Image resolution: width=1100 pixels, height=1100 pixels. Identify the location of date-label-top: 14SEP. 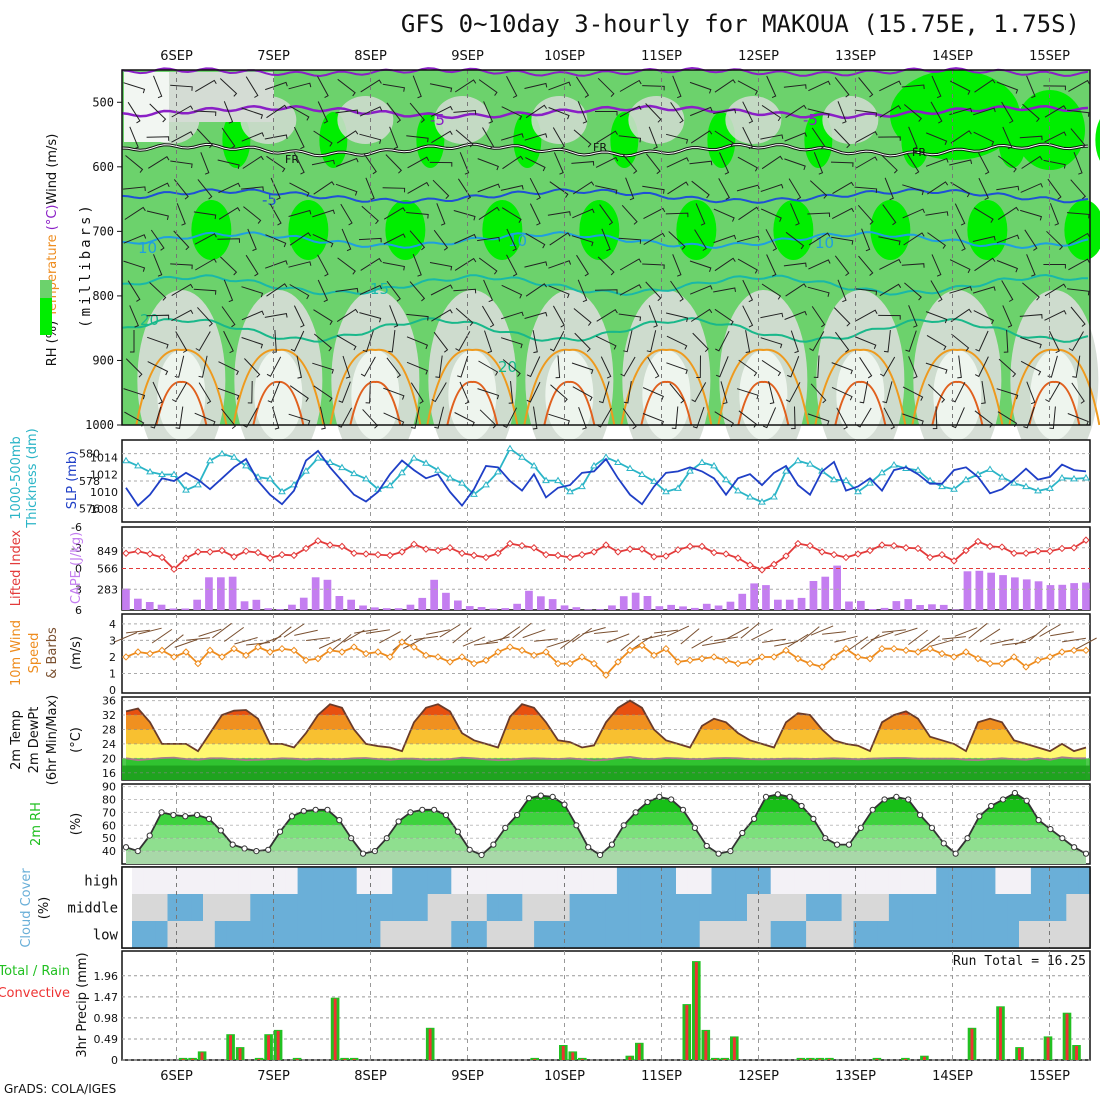
(952, 56).